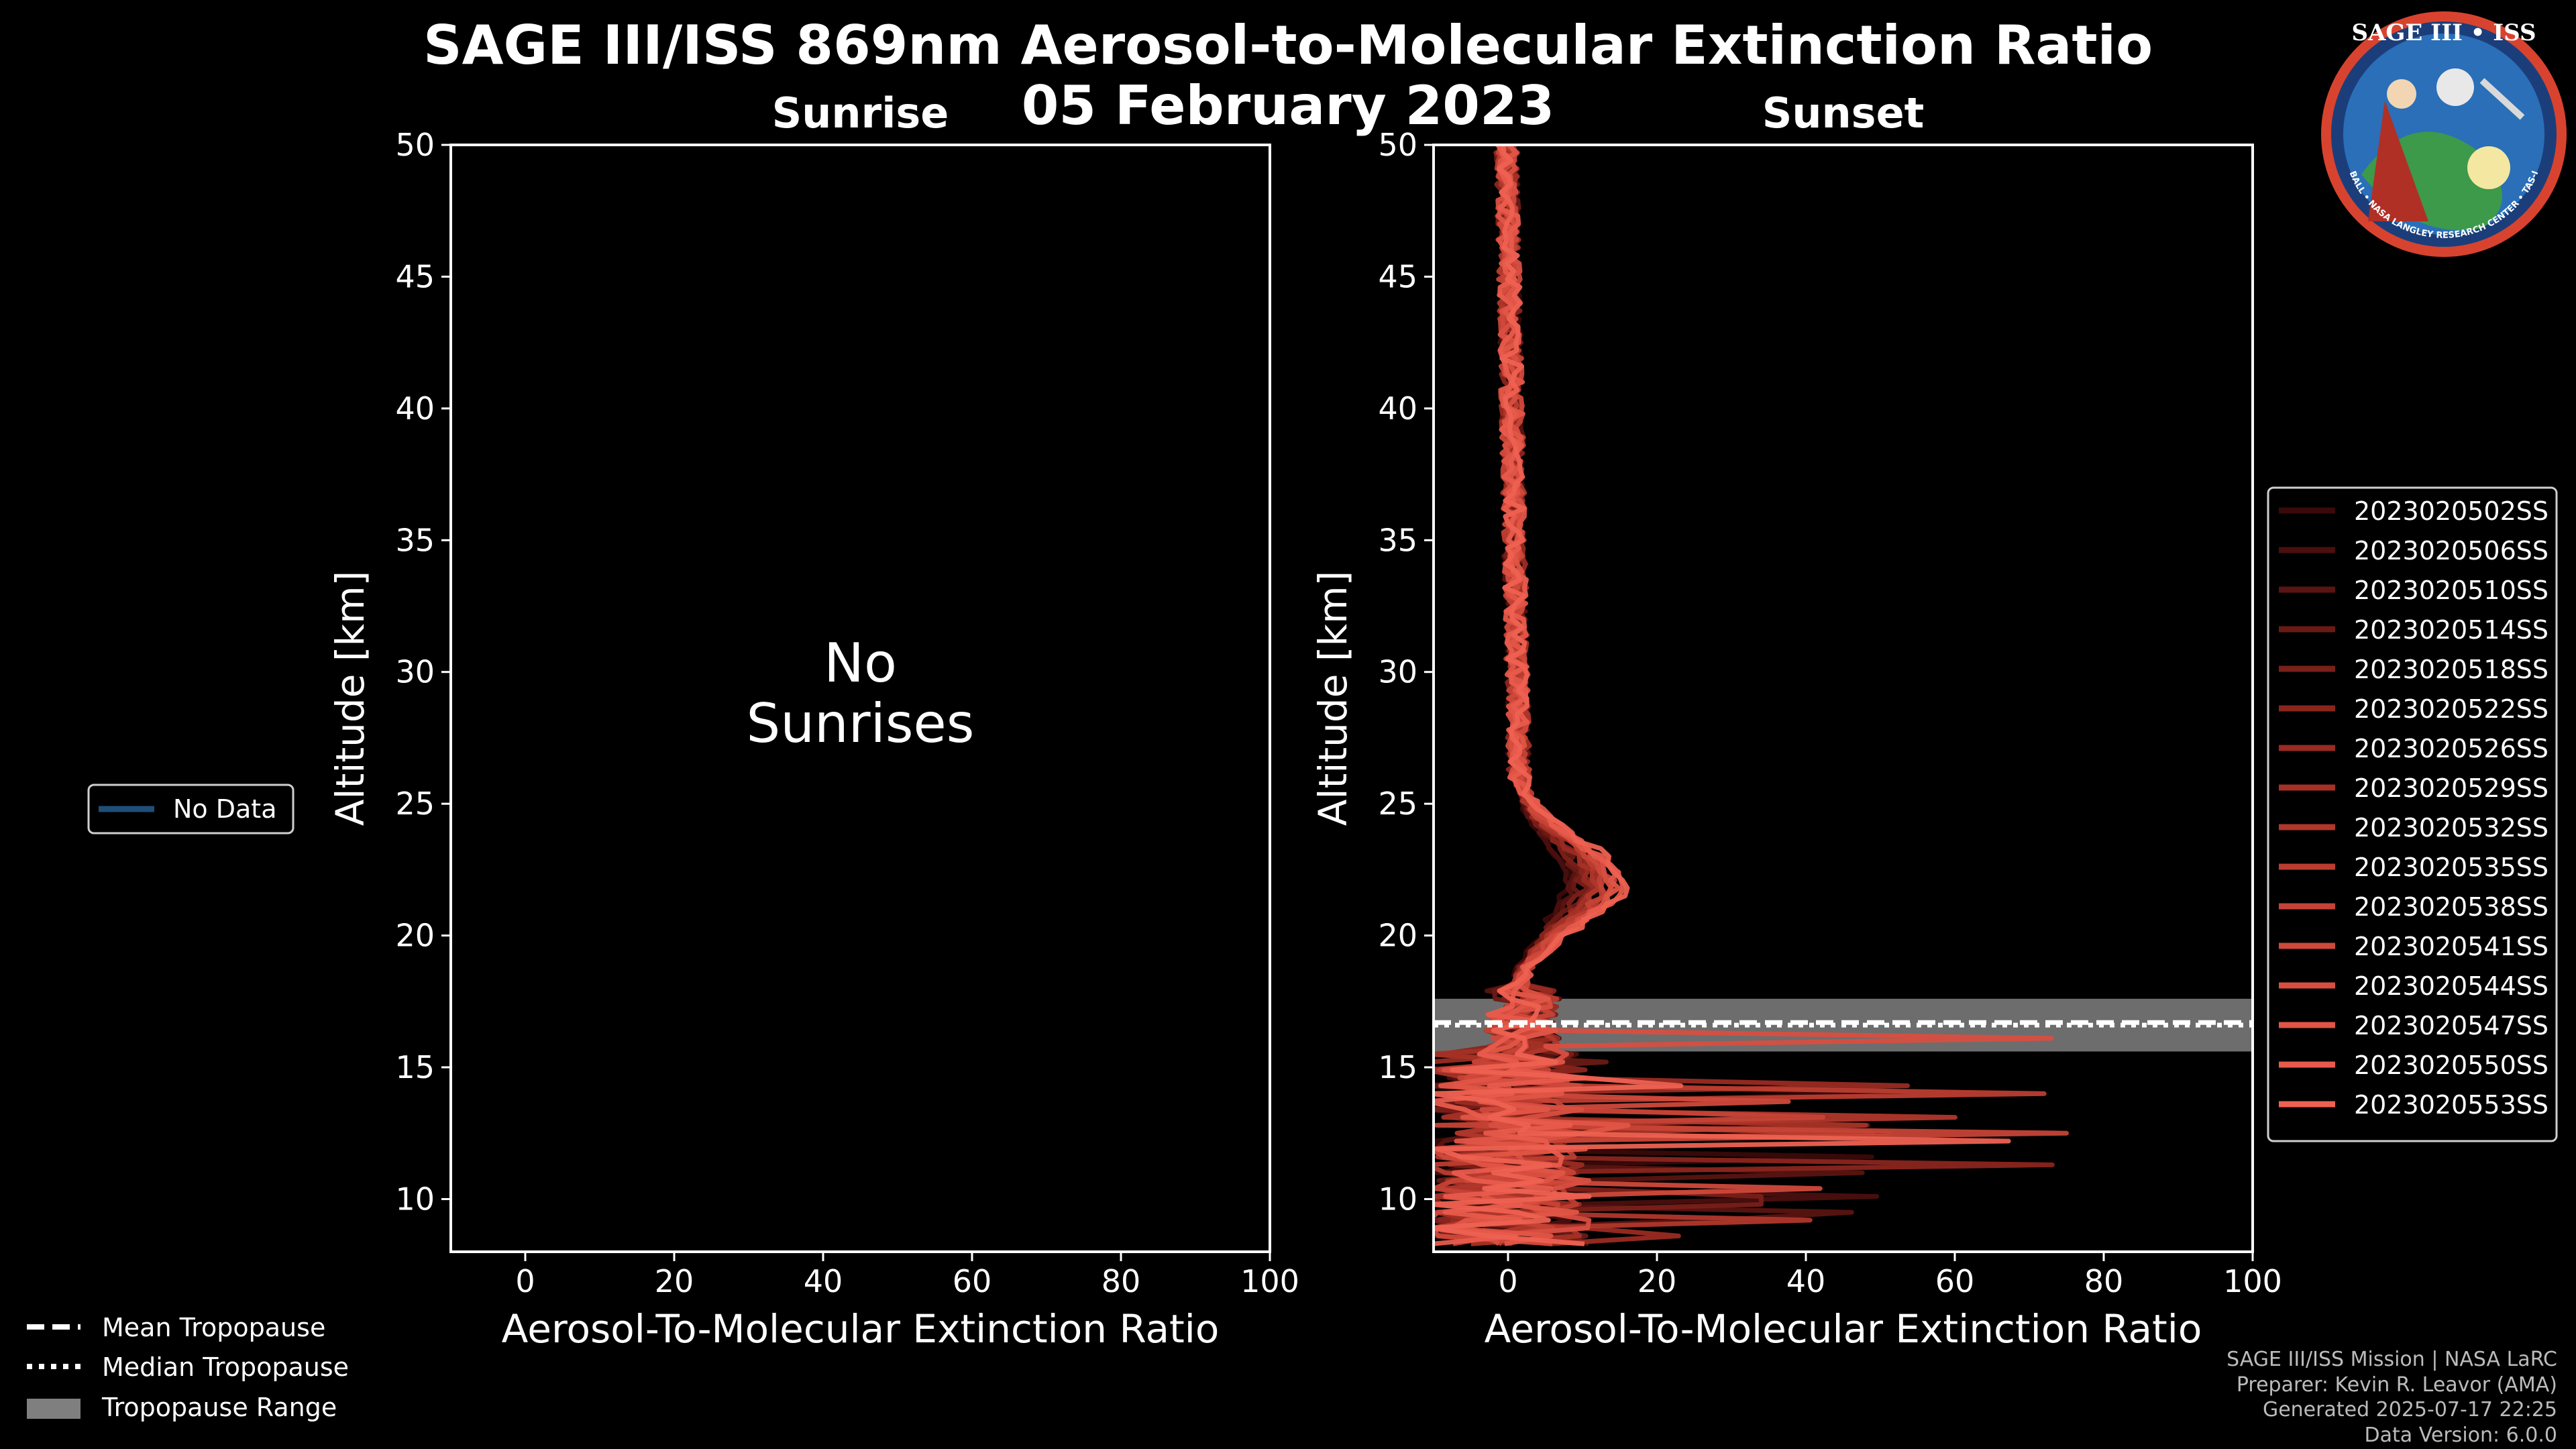 Image resolution: width=2576 pixels, height=1449 pixels. What do you see at coordinates (2461, 1435) in the screenshot?
I see `footer-version: Data Version: 6.0.0` at bounding box center [2461, 1435].